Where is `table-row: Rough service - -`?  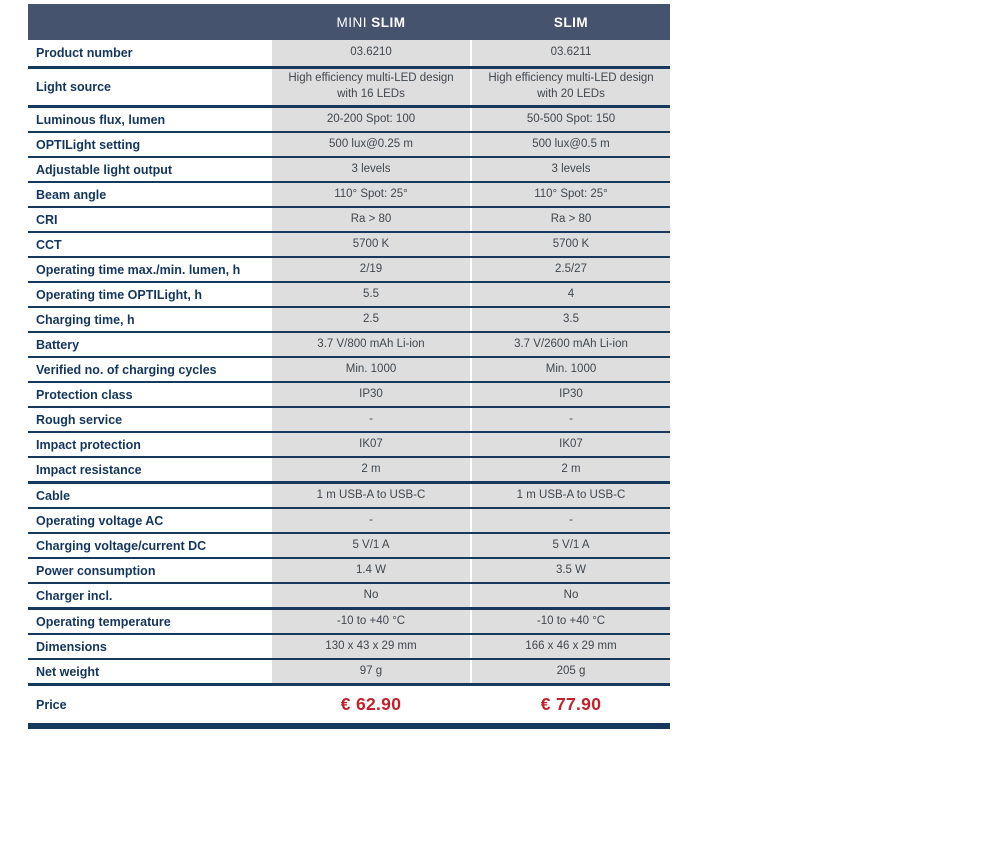 table-row: Rough service - - is located at coordinates (349, 420).